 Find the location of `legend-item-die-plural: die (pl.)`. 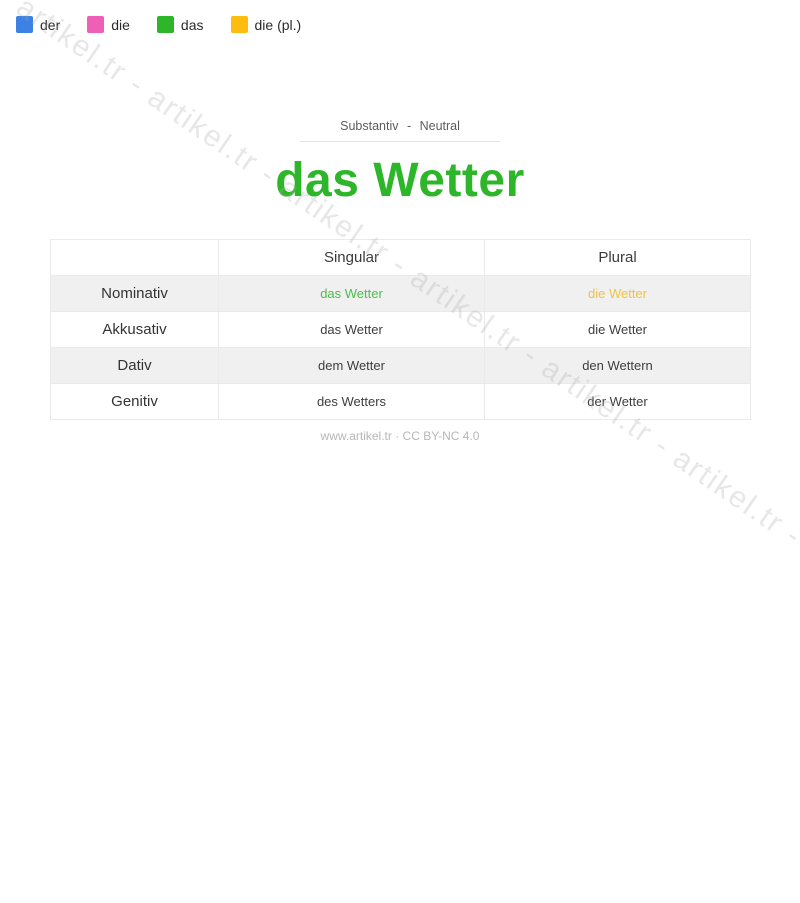

legend-item-die-plural: die (pl.) is located at coordinates (266, 24).